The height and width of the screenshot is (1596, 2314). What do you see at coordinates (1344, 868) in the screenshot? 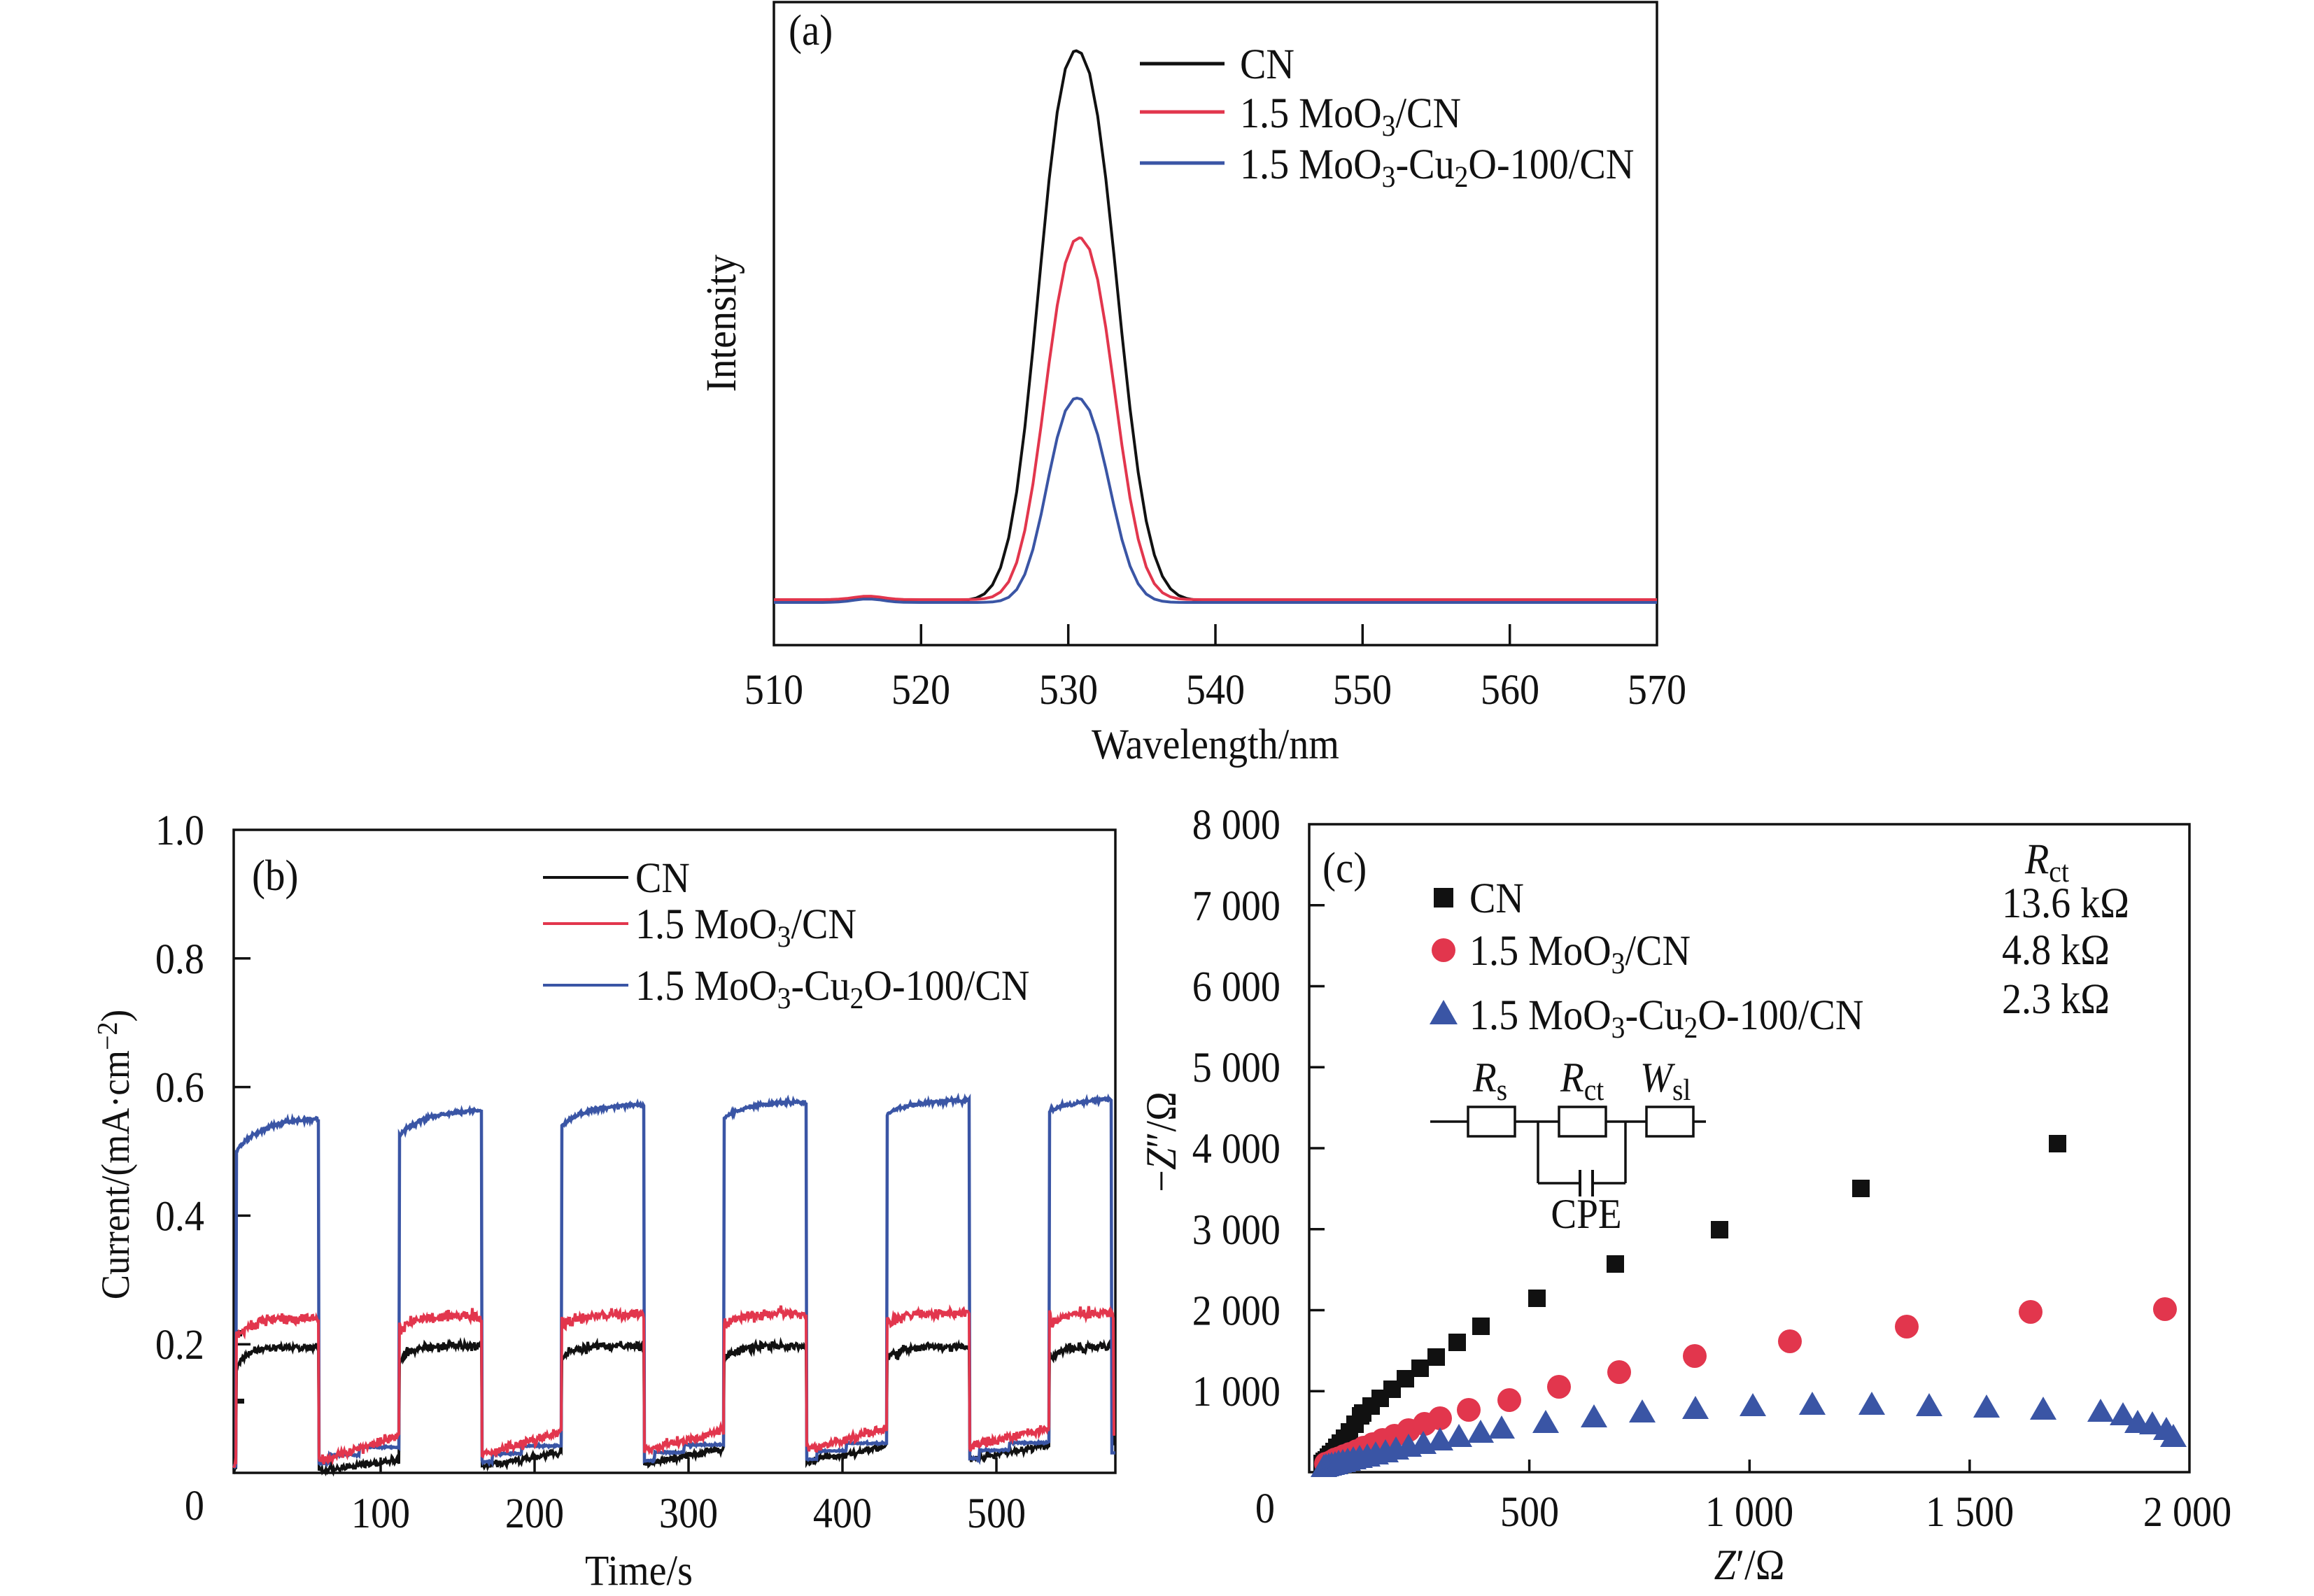
I see `svg-text: (c)` at bounding box center [1344, 868].